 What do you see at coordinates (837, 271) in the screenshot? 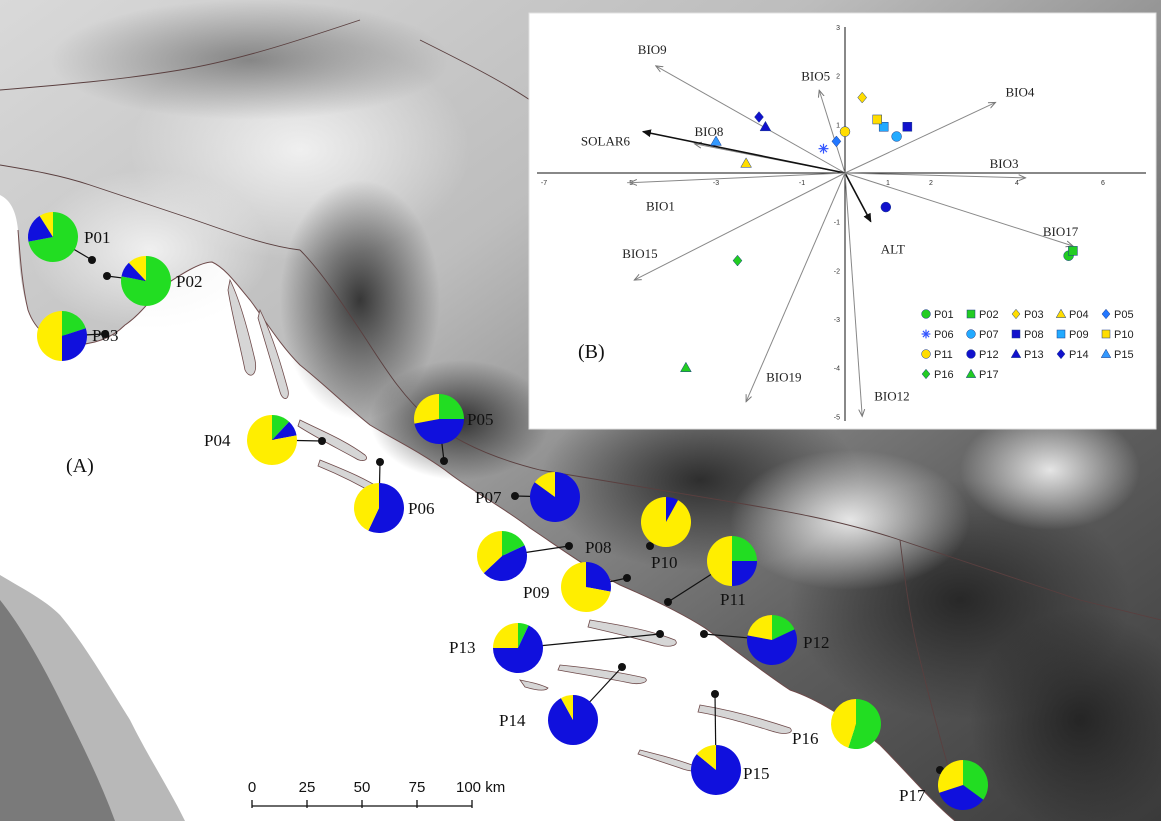
I see `y-tick-label: -2` at bounding box center [837, 271].